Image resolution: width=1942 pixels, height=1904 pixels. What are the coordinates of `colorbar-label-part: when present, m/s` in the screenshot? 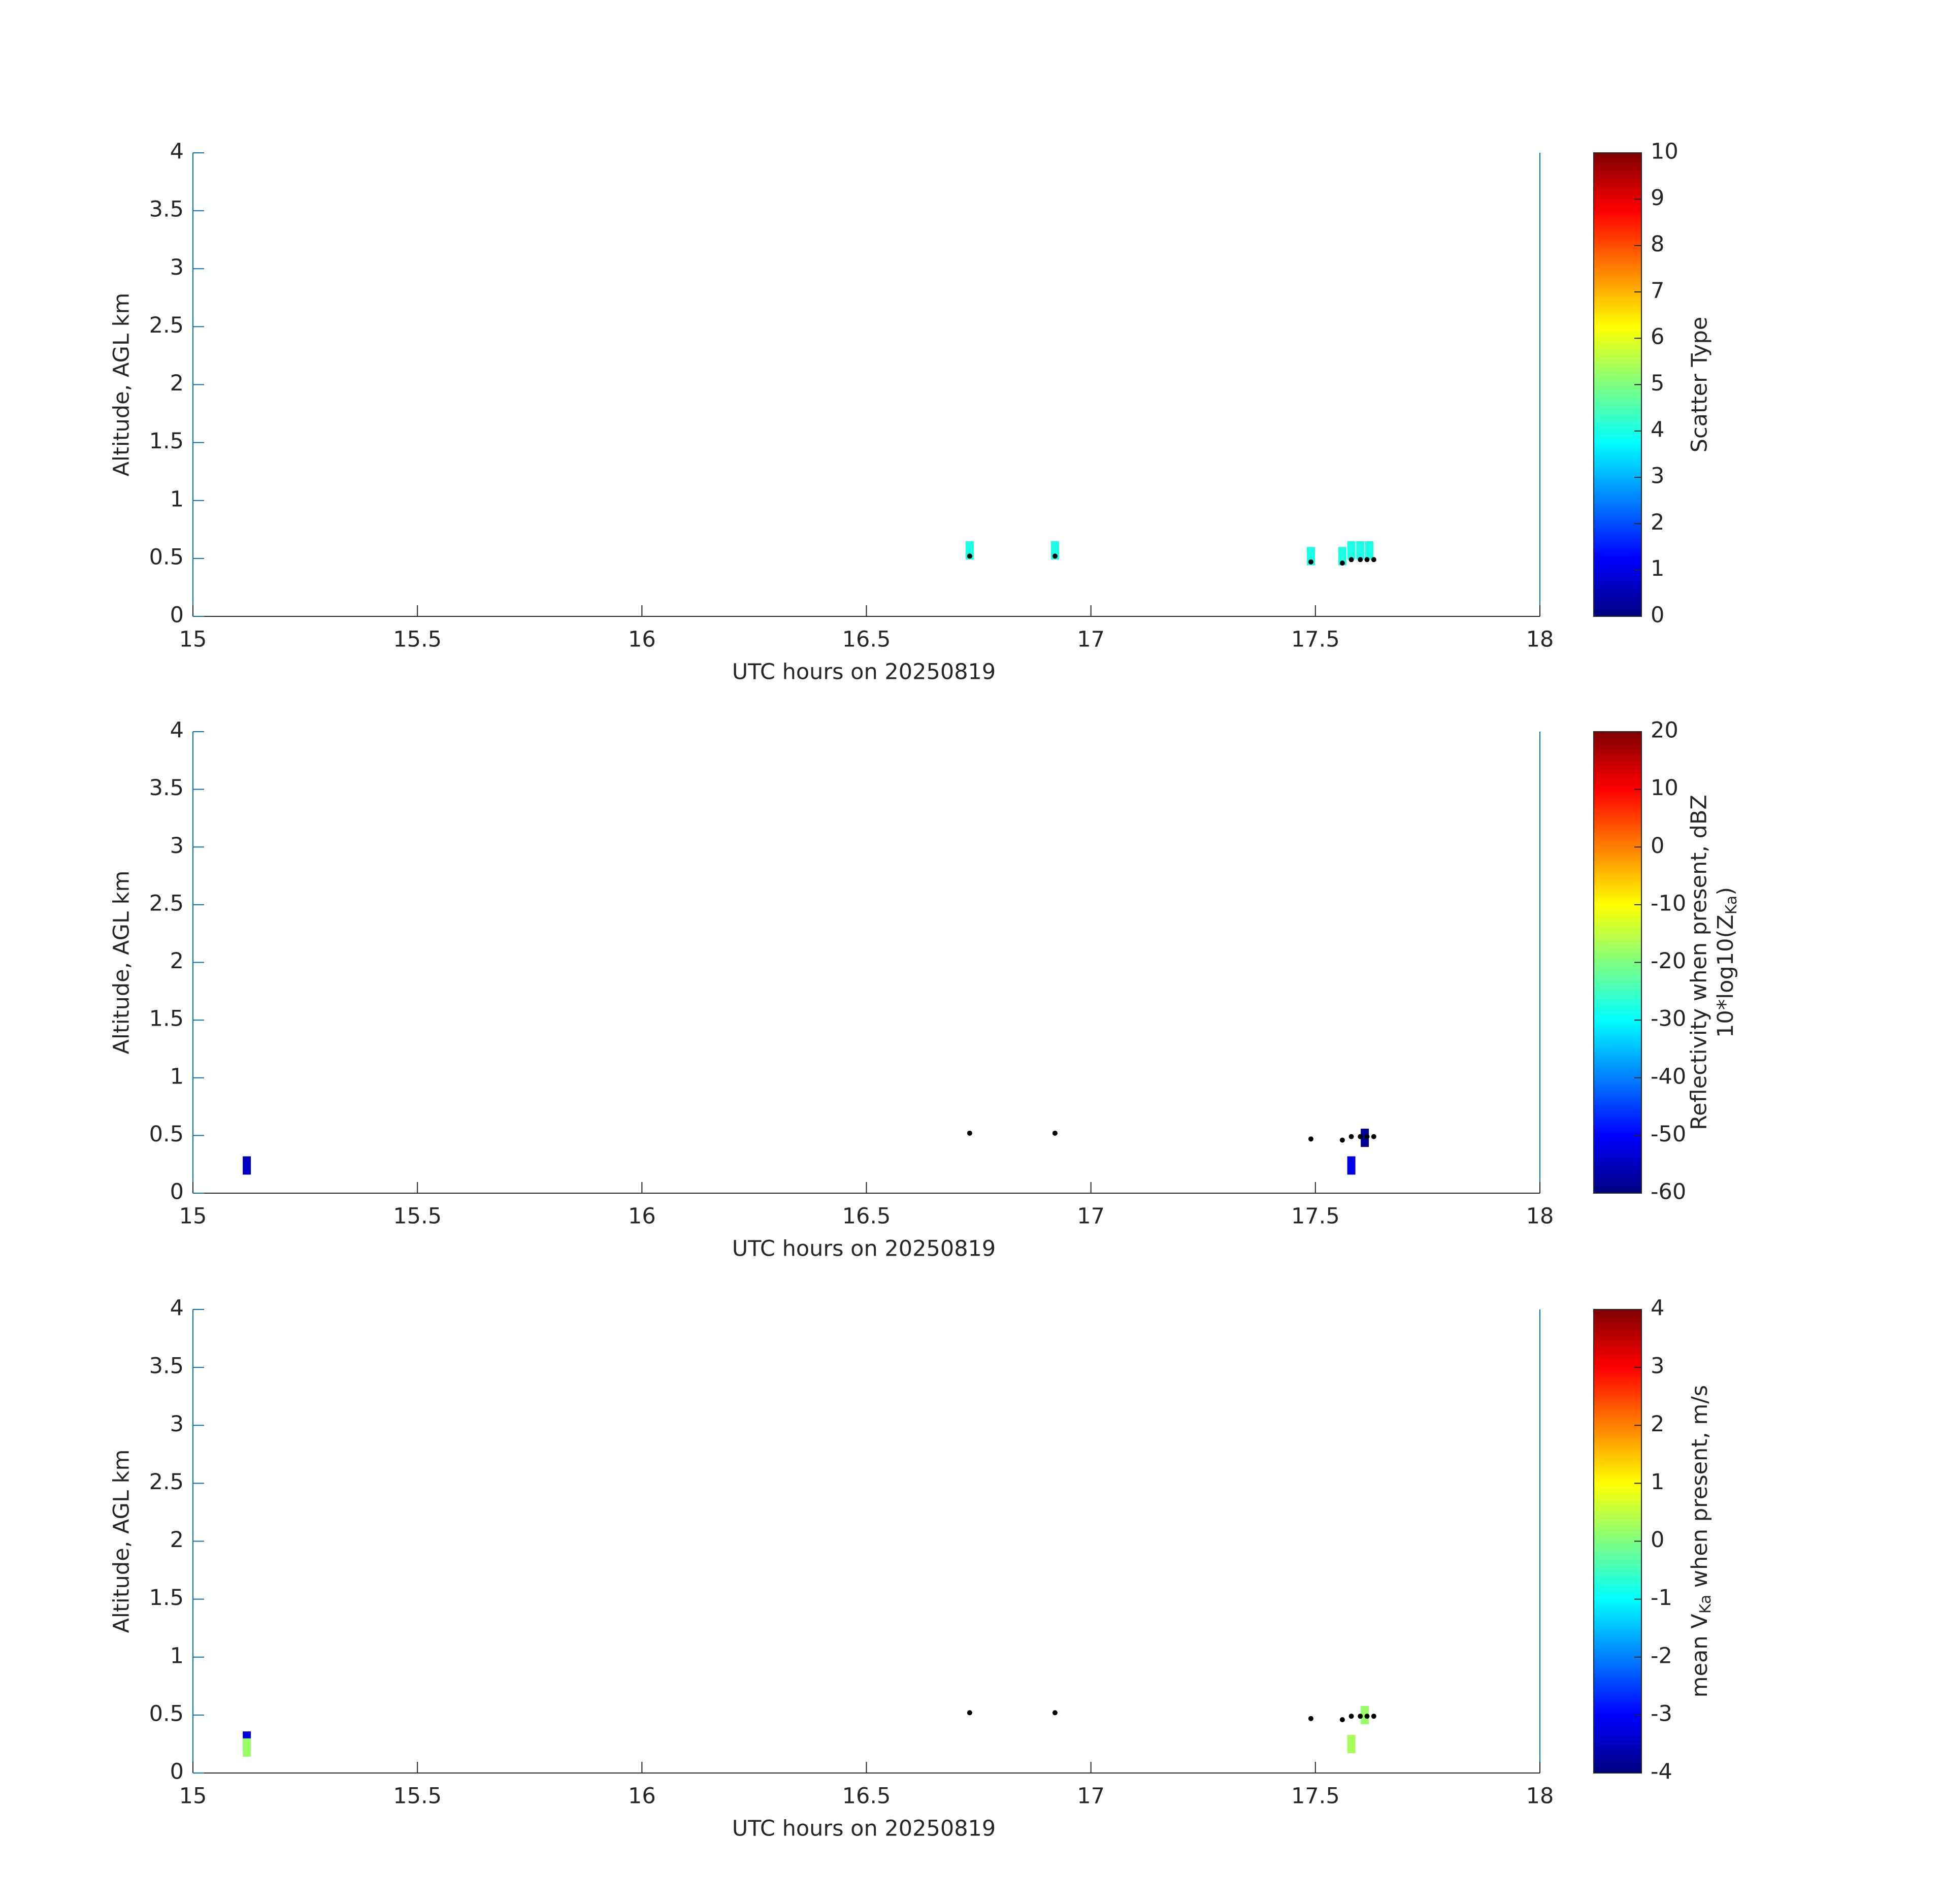 It's located at (1700, 1490).